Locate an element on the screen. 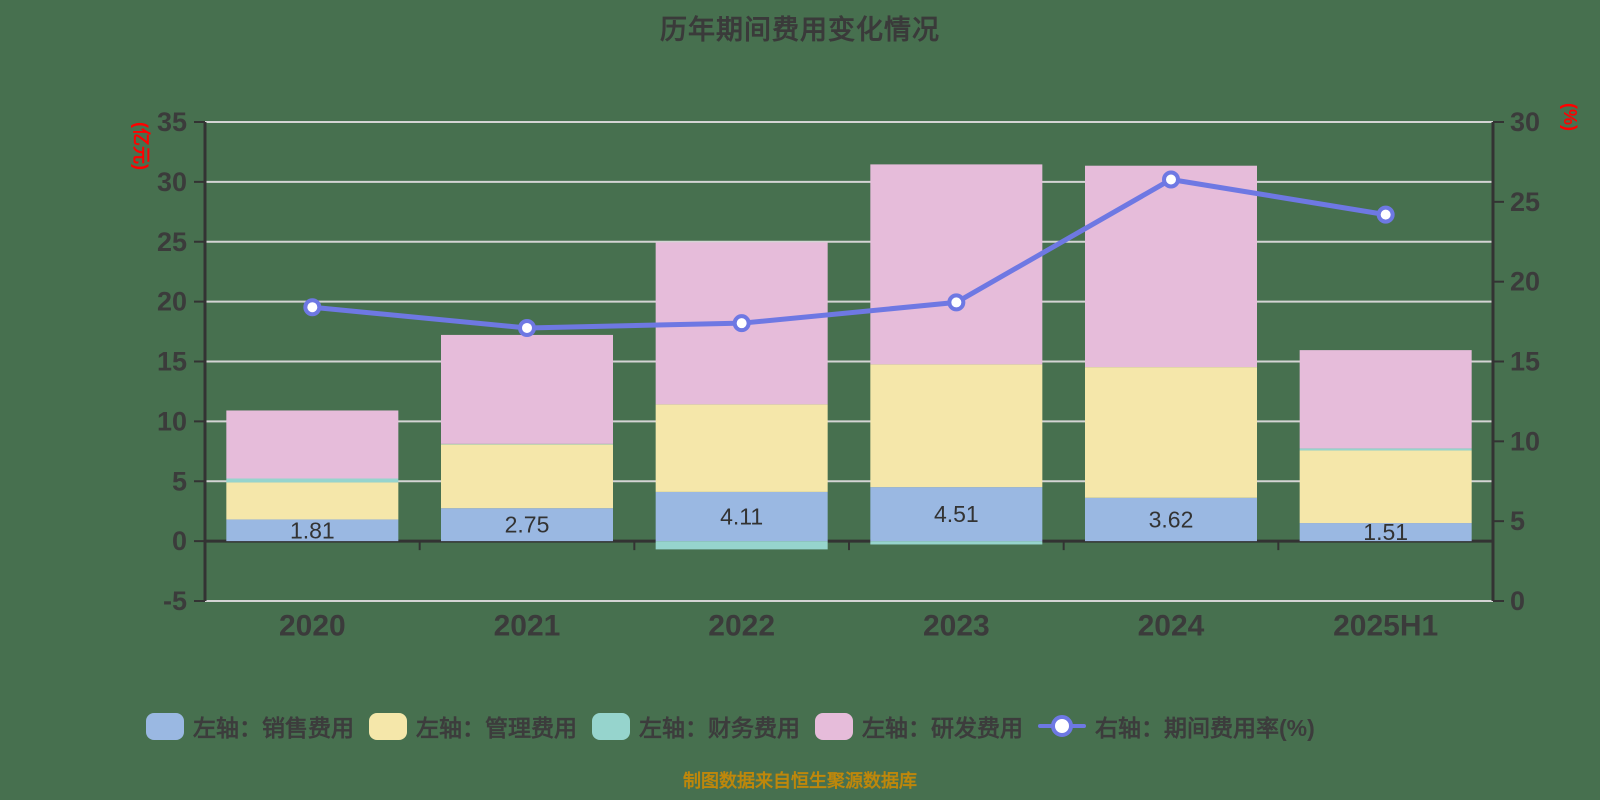 The image size is (1600, 800). left-axis-tick-label: 0 is located at coordinates (179, 541).